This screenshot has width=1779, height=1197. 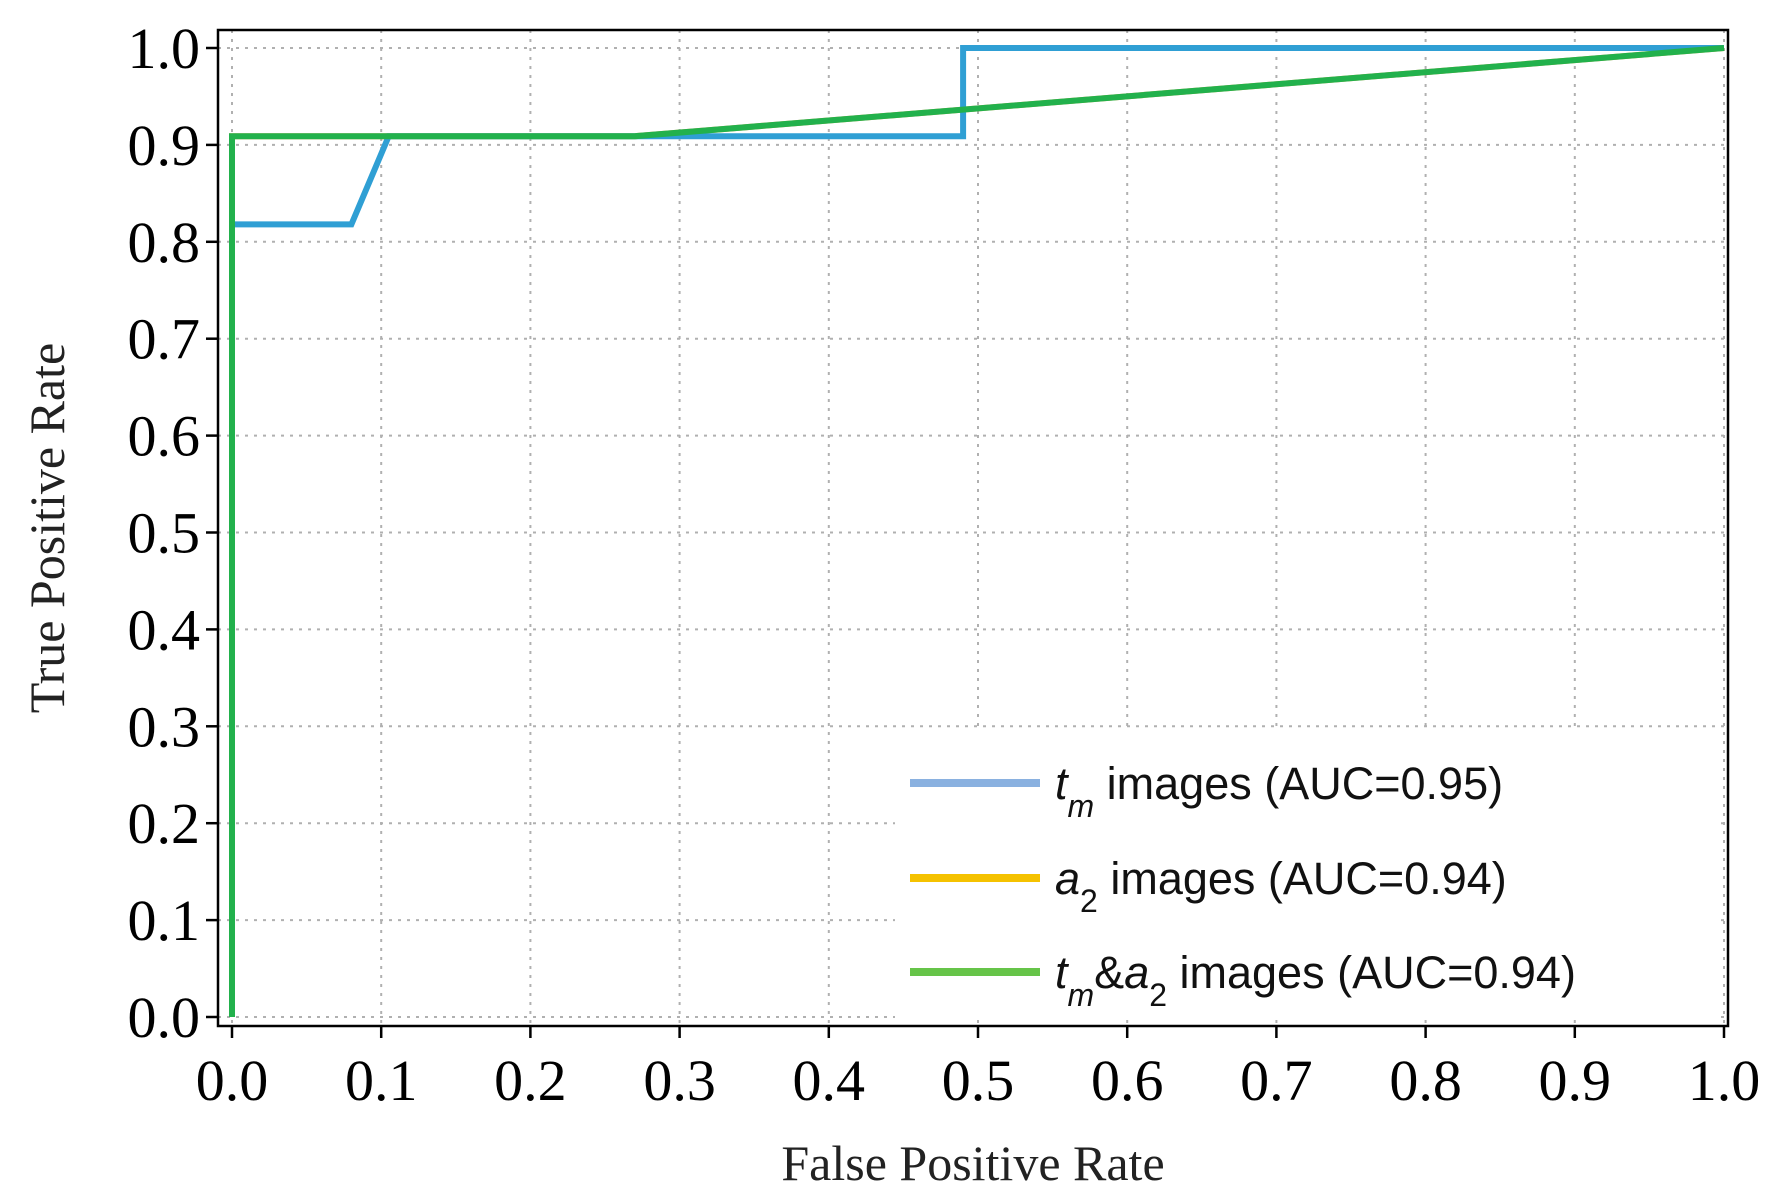 What do you see at coordinates (164, 629) in the screenshot?
I see `y-tick-label: 0.4` at bounding box center [164, 629].